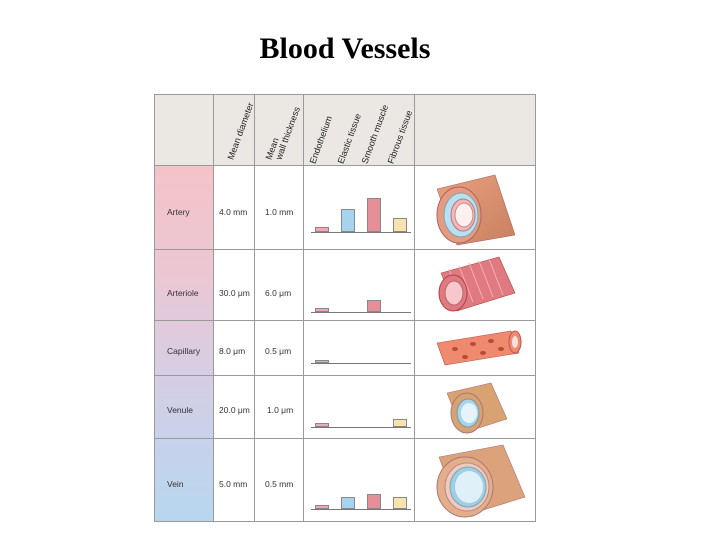 The image size is (720, 540). I want to click on row-name-arteriole: Arteriole, so click(183, 293).